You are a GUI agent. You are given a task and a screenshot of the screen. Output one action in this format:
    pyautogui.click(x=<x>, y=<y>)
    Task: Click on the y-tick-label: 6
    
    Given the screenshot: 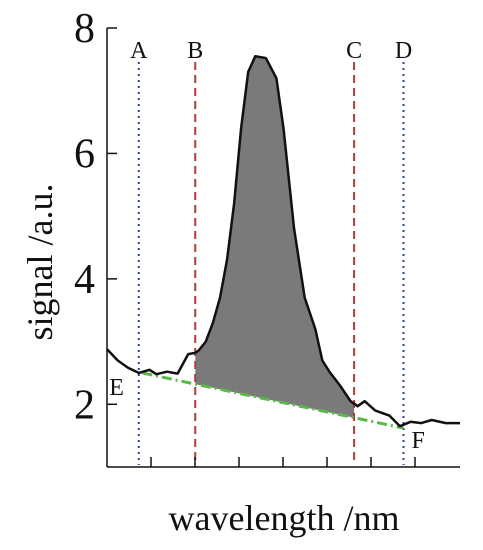 What is the action you would take?
    pyautogui.click(x=84, y=154)
    